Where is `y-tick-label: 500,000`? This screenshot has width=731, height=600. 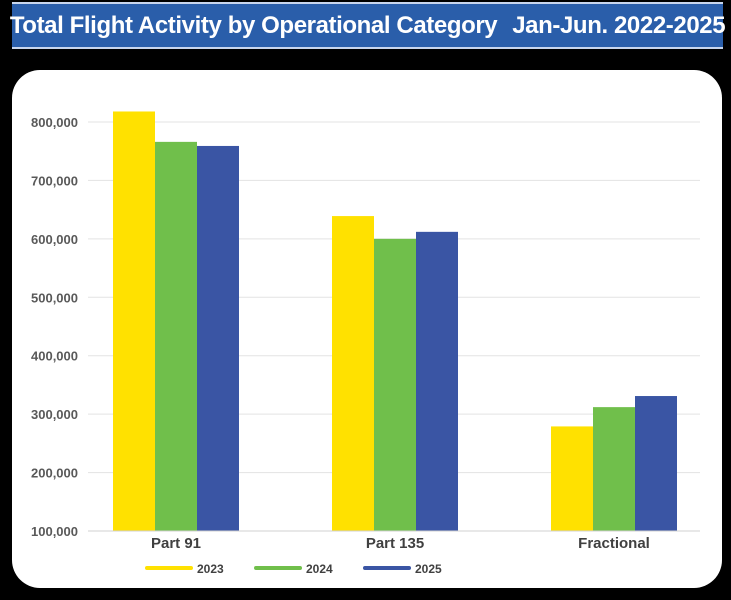
y-tick-label: 500,000 is located at coordinates (54, 297).